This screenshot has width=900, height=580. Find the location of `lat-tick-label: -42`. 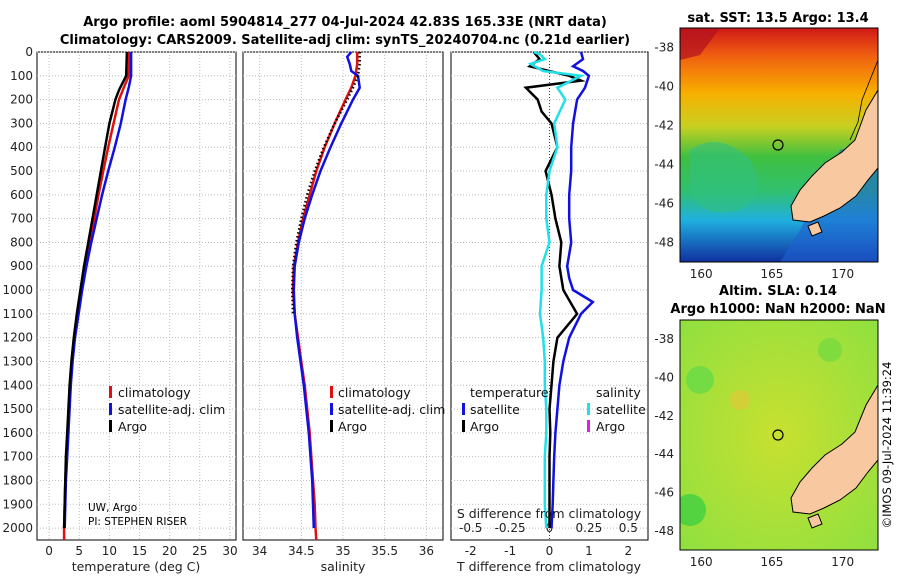

lat-tick-label: -42 is located at coordinates (664, 126).